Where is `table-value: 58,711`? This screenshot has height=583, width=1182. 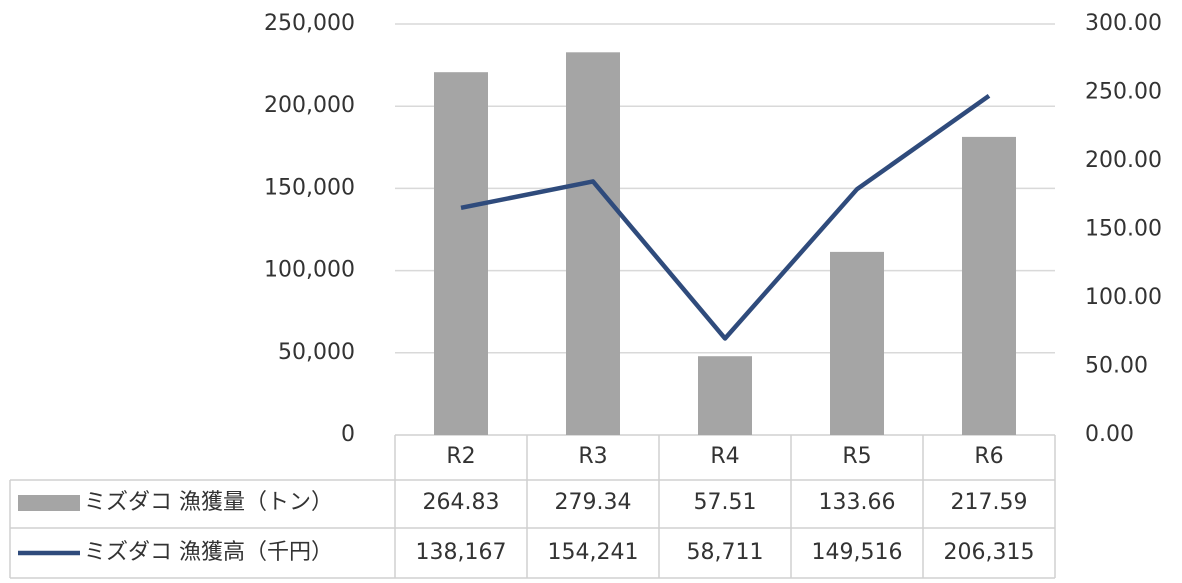 table-value: 58,711 is located at coordinates (725, 552).